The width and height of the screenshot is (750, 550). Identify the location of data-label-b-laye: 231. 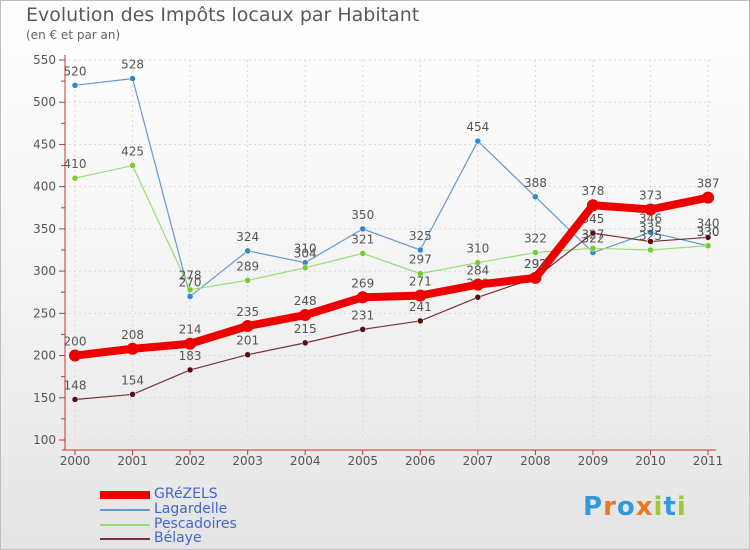
(362, 315).